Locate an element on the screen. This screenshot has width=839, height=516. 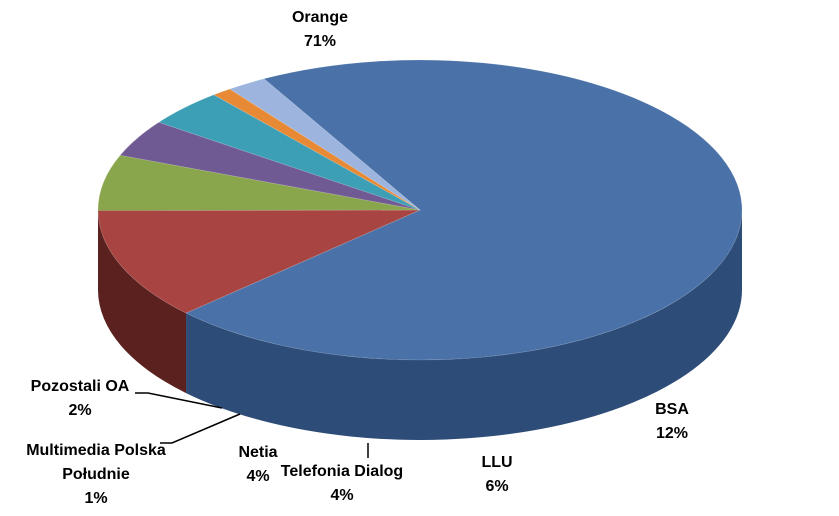
label-netia-value: 4% is located at coordinates (258, 476).